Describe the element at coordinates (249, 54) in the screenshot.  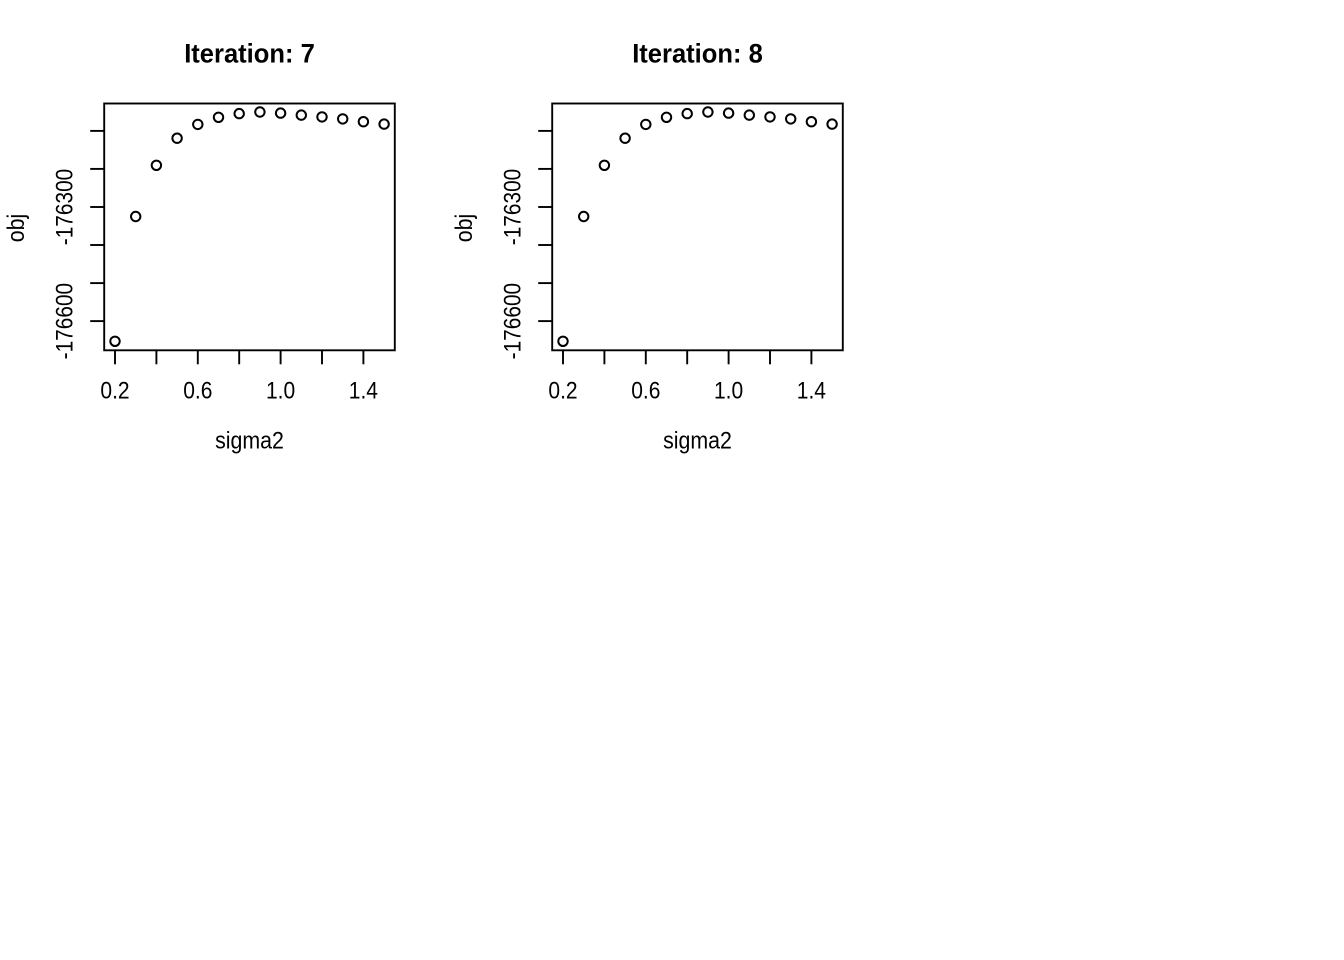
I see `svg-text: Iteration: 7` at that location.